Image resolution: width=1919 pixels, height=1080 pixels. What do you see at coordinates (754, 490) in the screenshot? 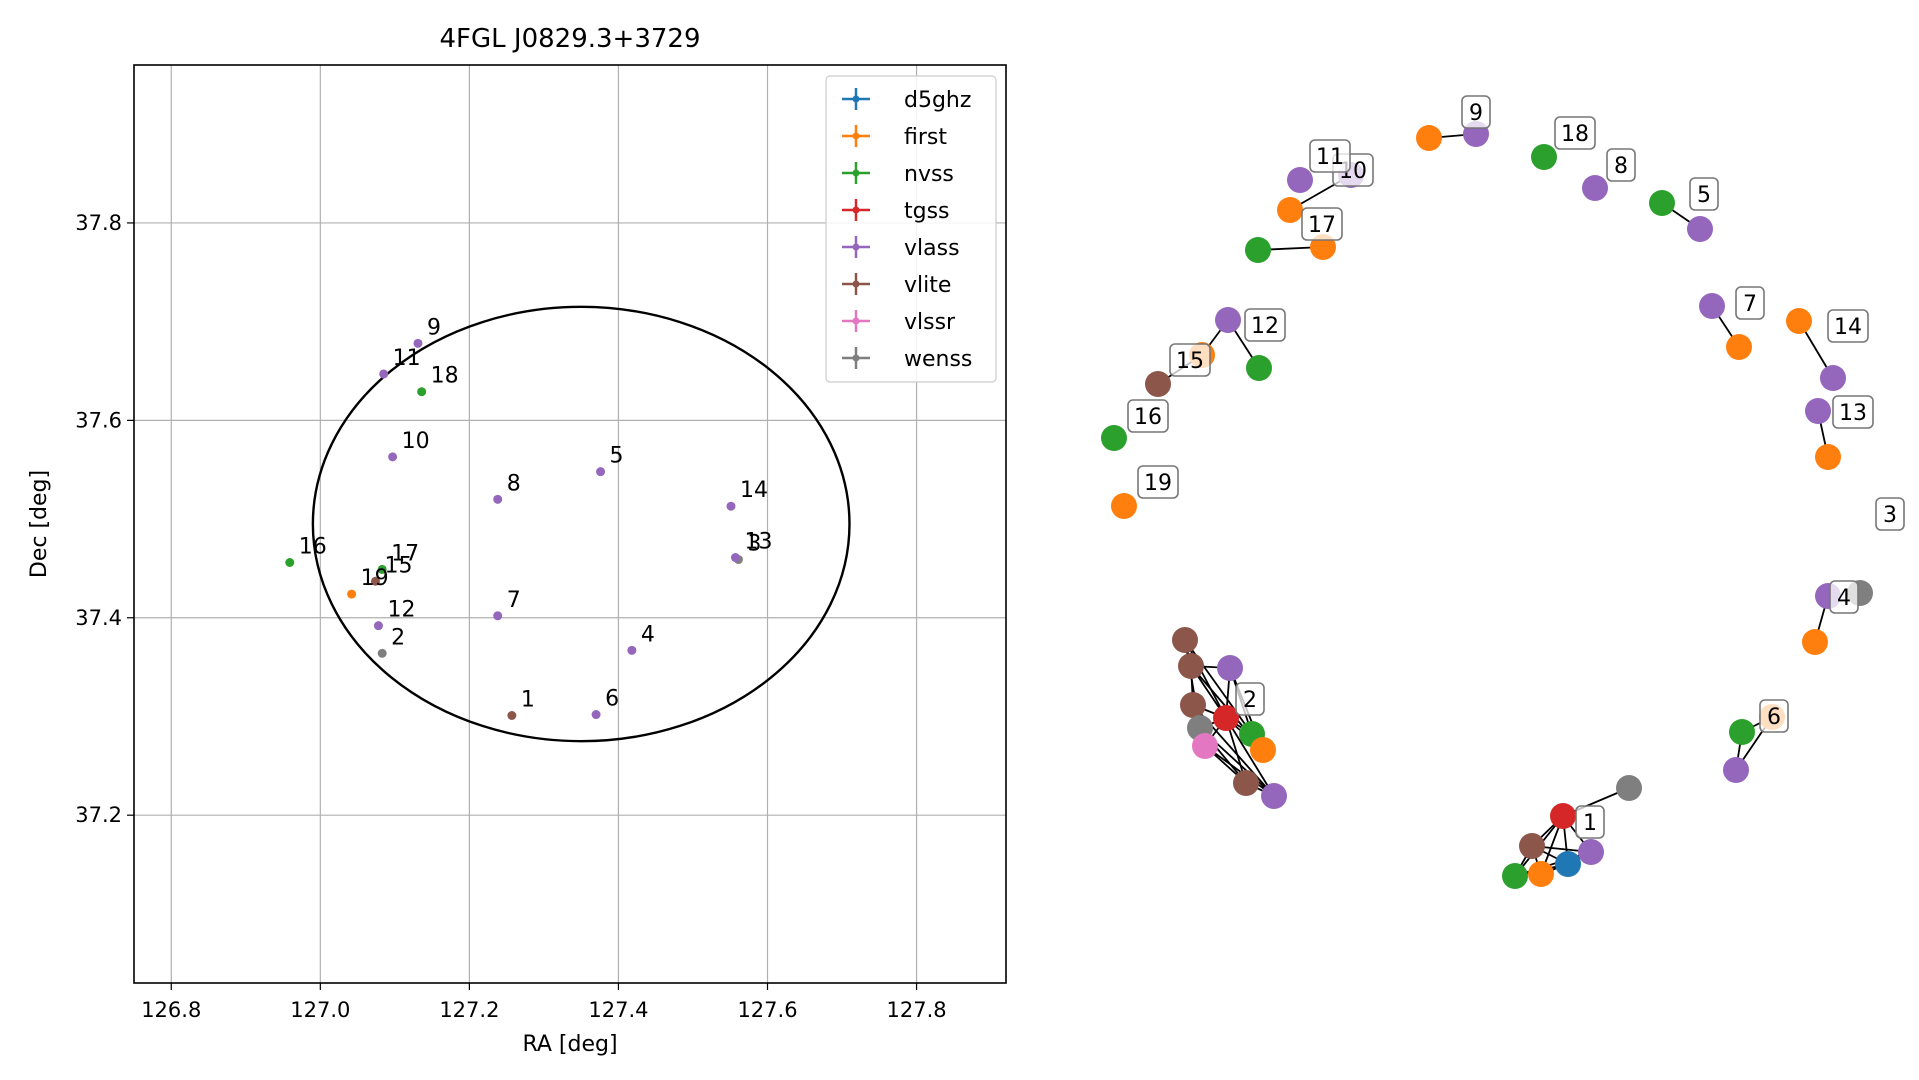
I see `scatter-point-label: 14` at bounding box center [754, 490].